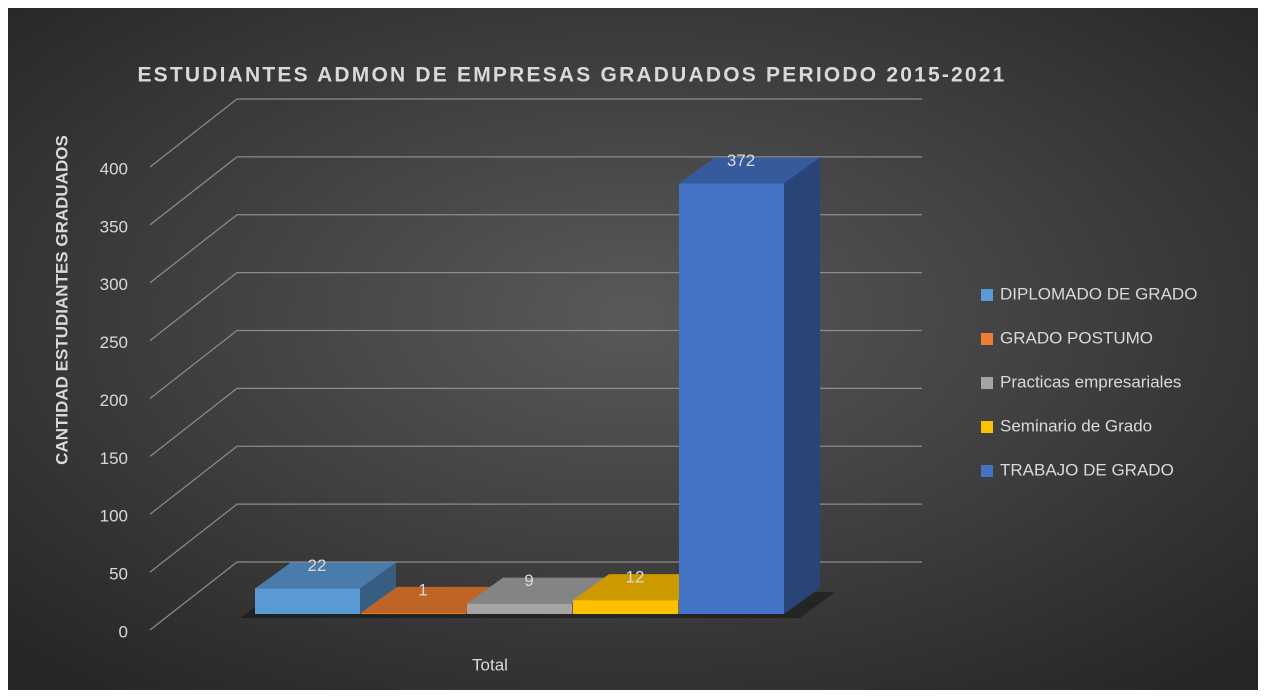 Image resolution: width=1265 pixels, height=698 pixels. Describe the element at coordinates (635, 577) in the screenshot. I see `data-label: 12` at that location.